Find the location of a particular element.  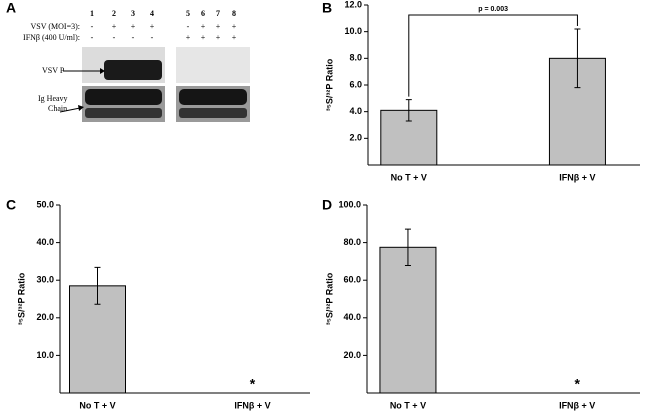

y-tick-label: 6.0 is located at coordinates (355, 84).